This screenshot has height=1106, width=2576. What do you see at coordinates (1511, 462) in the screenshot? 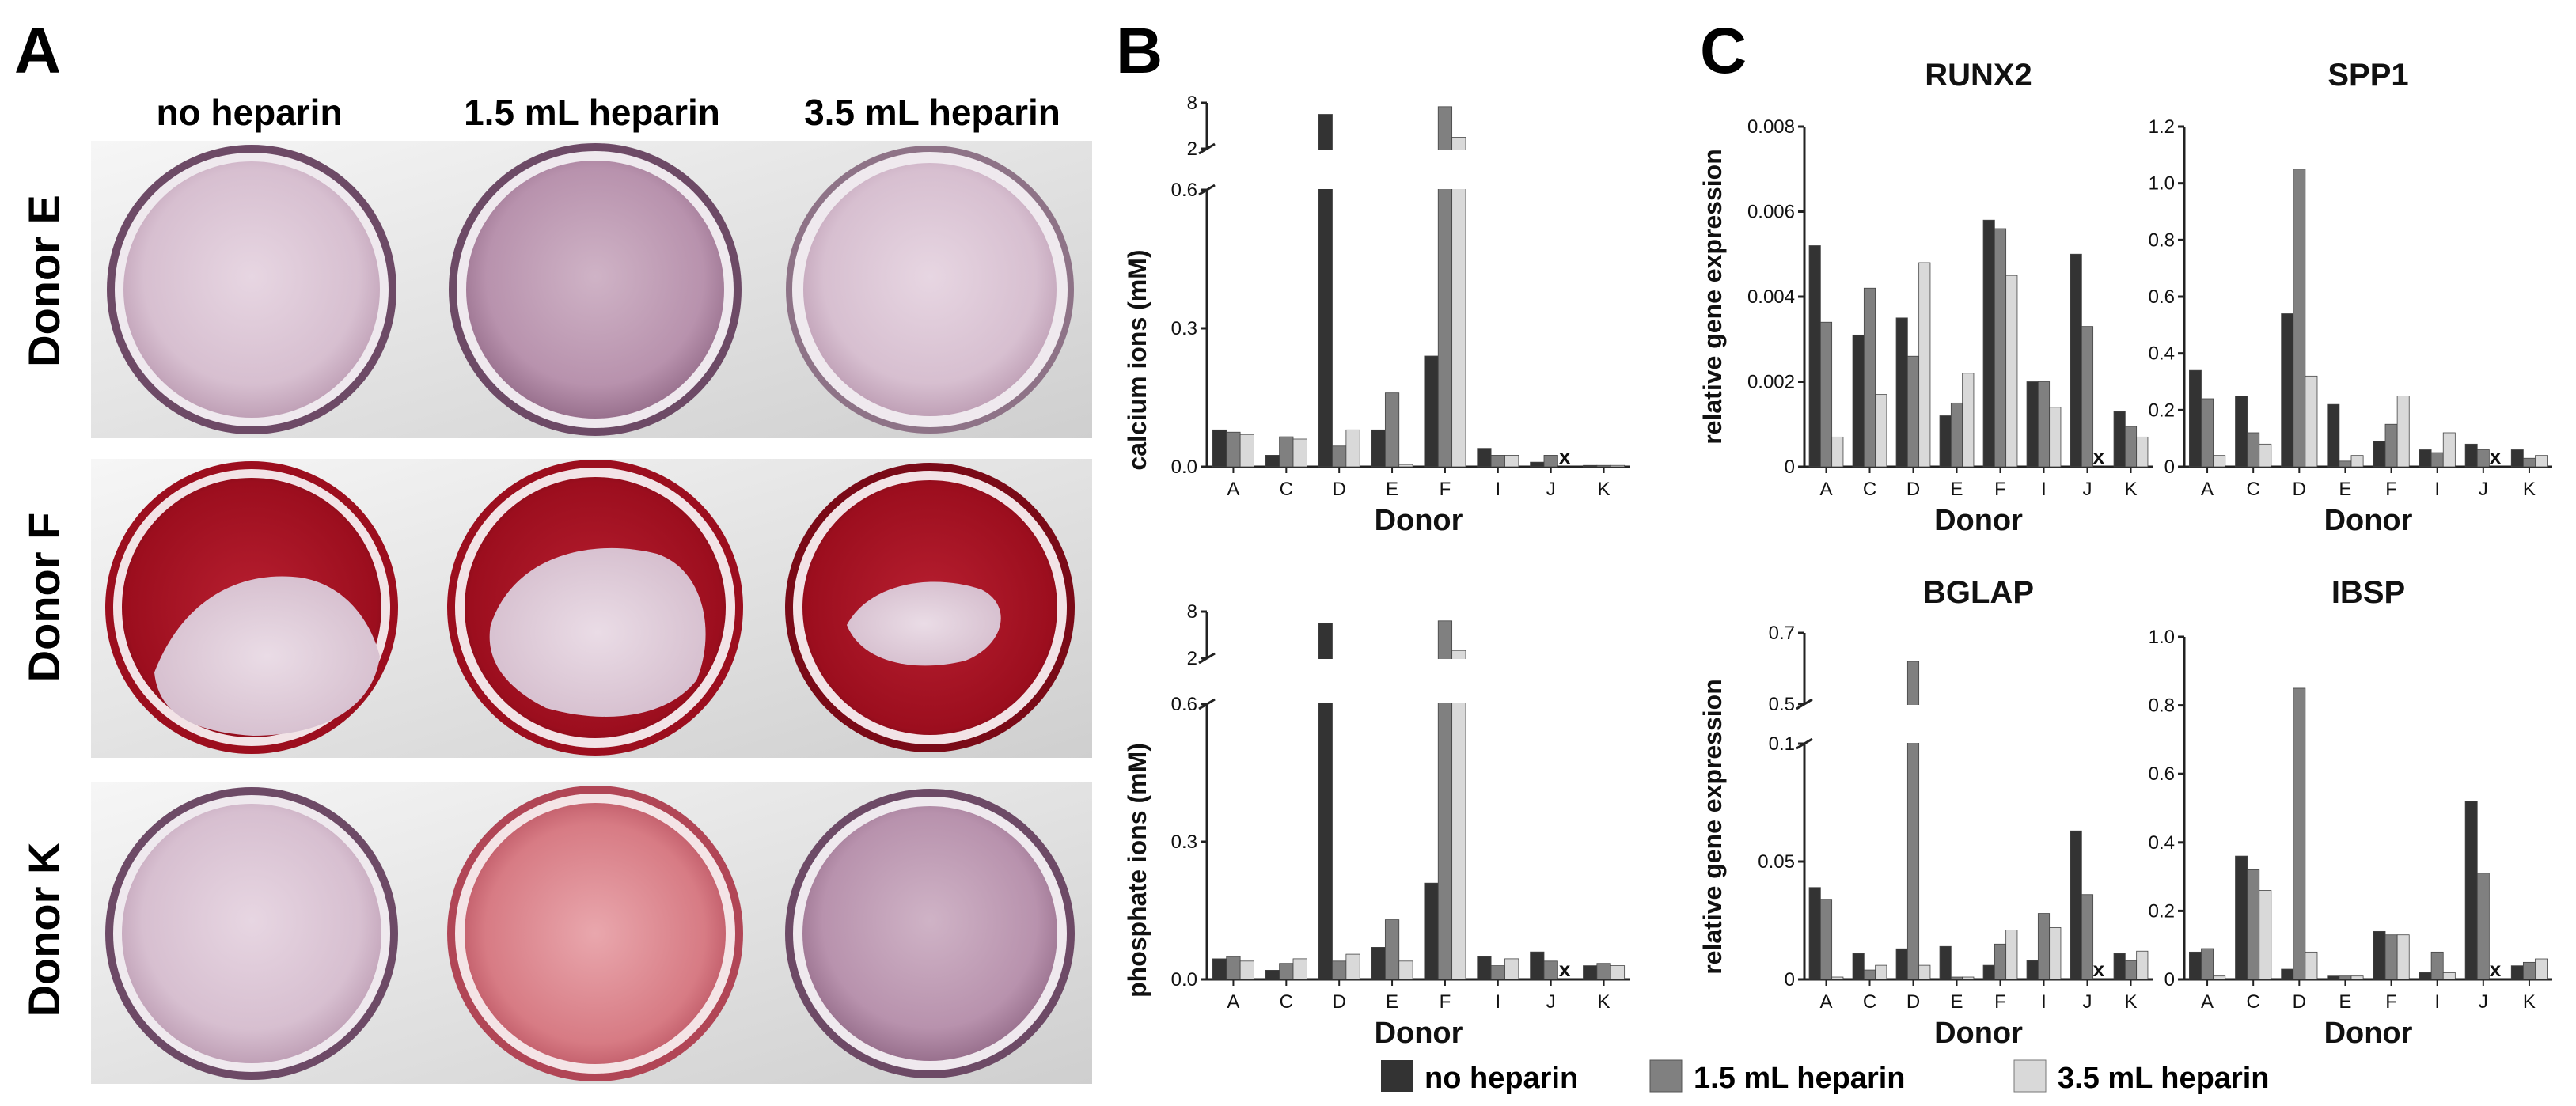
I see `bar-calcium-i-3-5-heparin` at bounding box center [1511, 462].